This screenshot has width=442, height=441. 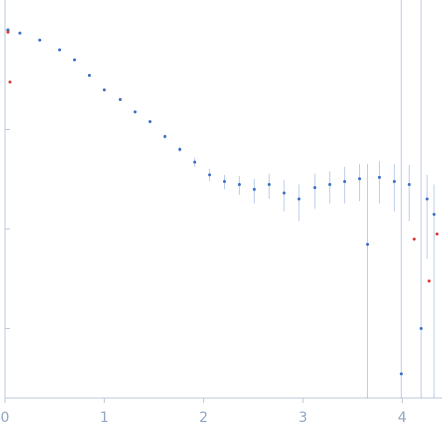 What do you see at coordinates (402, 418) in the screenshot?
I see `x-tick-label: 4` at bounding box center [402, 418].